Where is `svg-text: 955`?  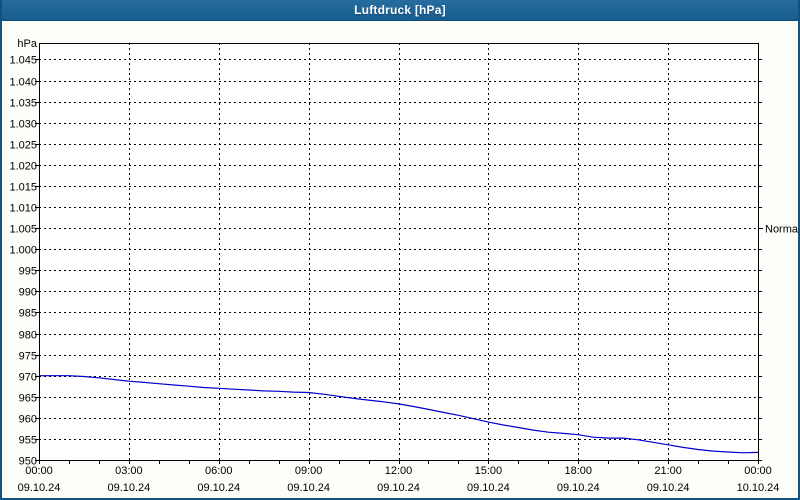
svg-text: 955 is located at coordinates (28, 441).